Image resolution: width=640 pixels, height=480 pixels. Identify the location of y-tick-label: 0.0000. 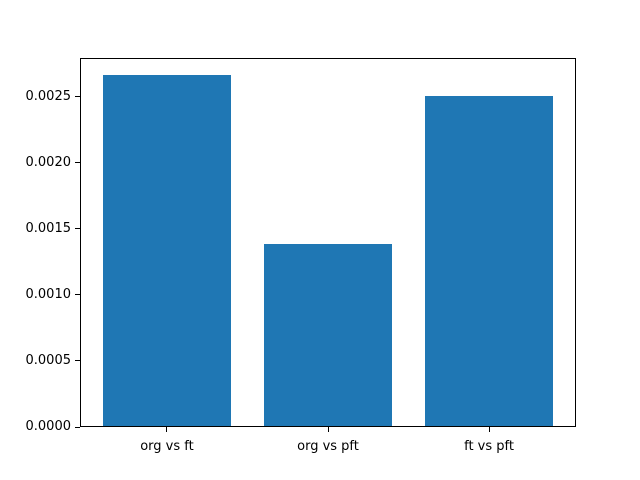
(48, 426).